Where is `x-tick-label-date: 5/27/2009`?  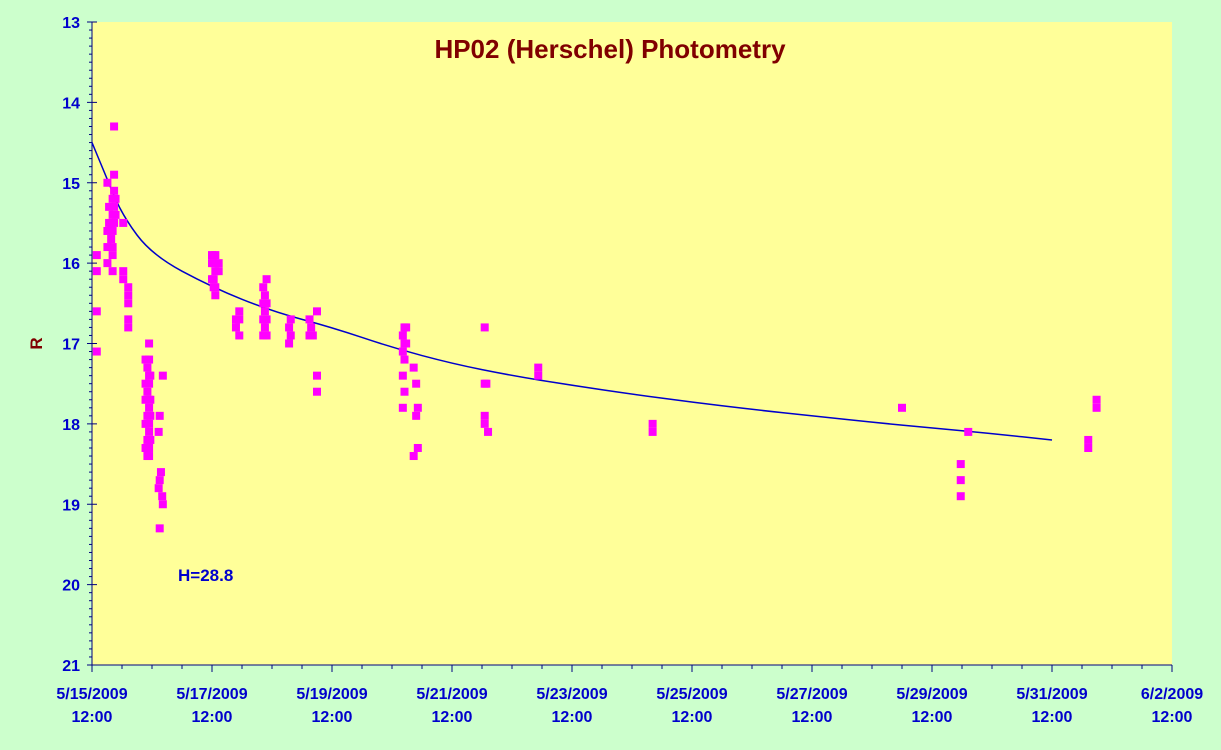 x-tick-label-date: 5/27/2009 is located at coordinates (811, 694).